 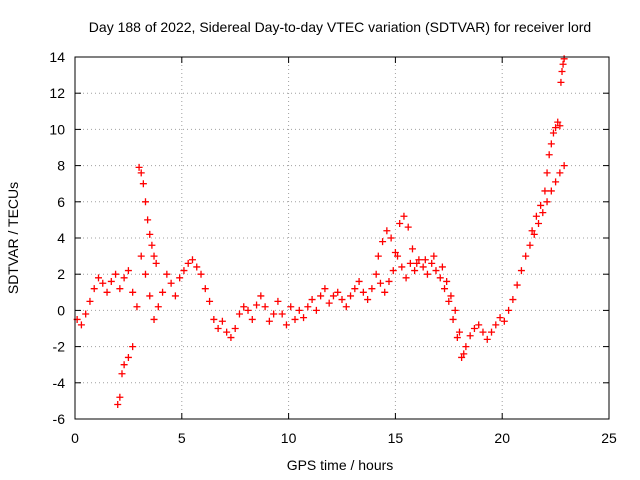 What do you see at coordinates (59, 347) in the screenshot?
I see `y-tick-label: -2` at bounding box center [59, 347].